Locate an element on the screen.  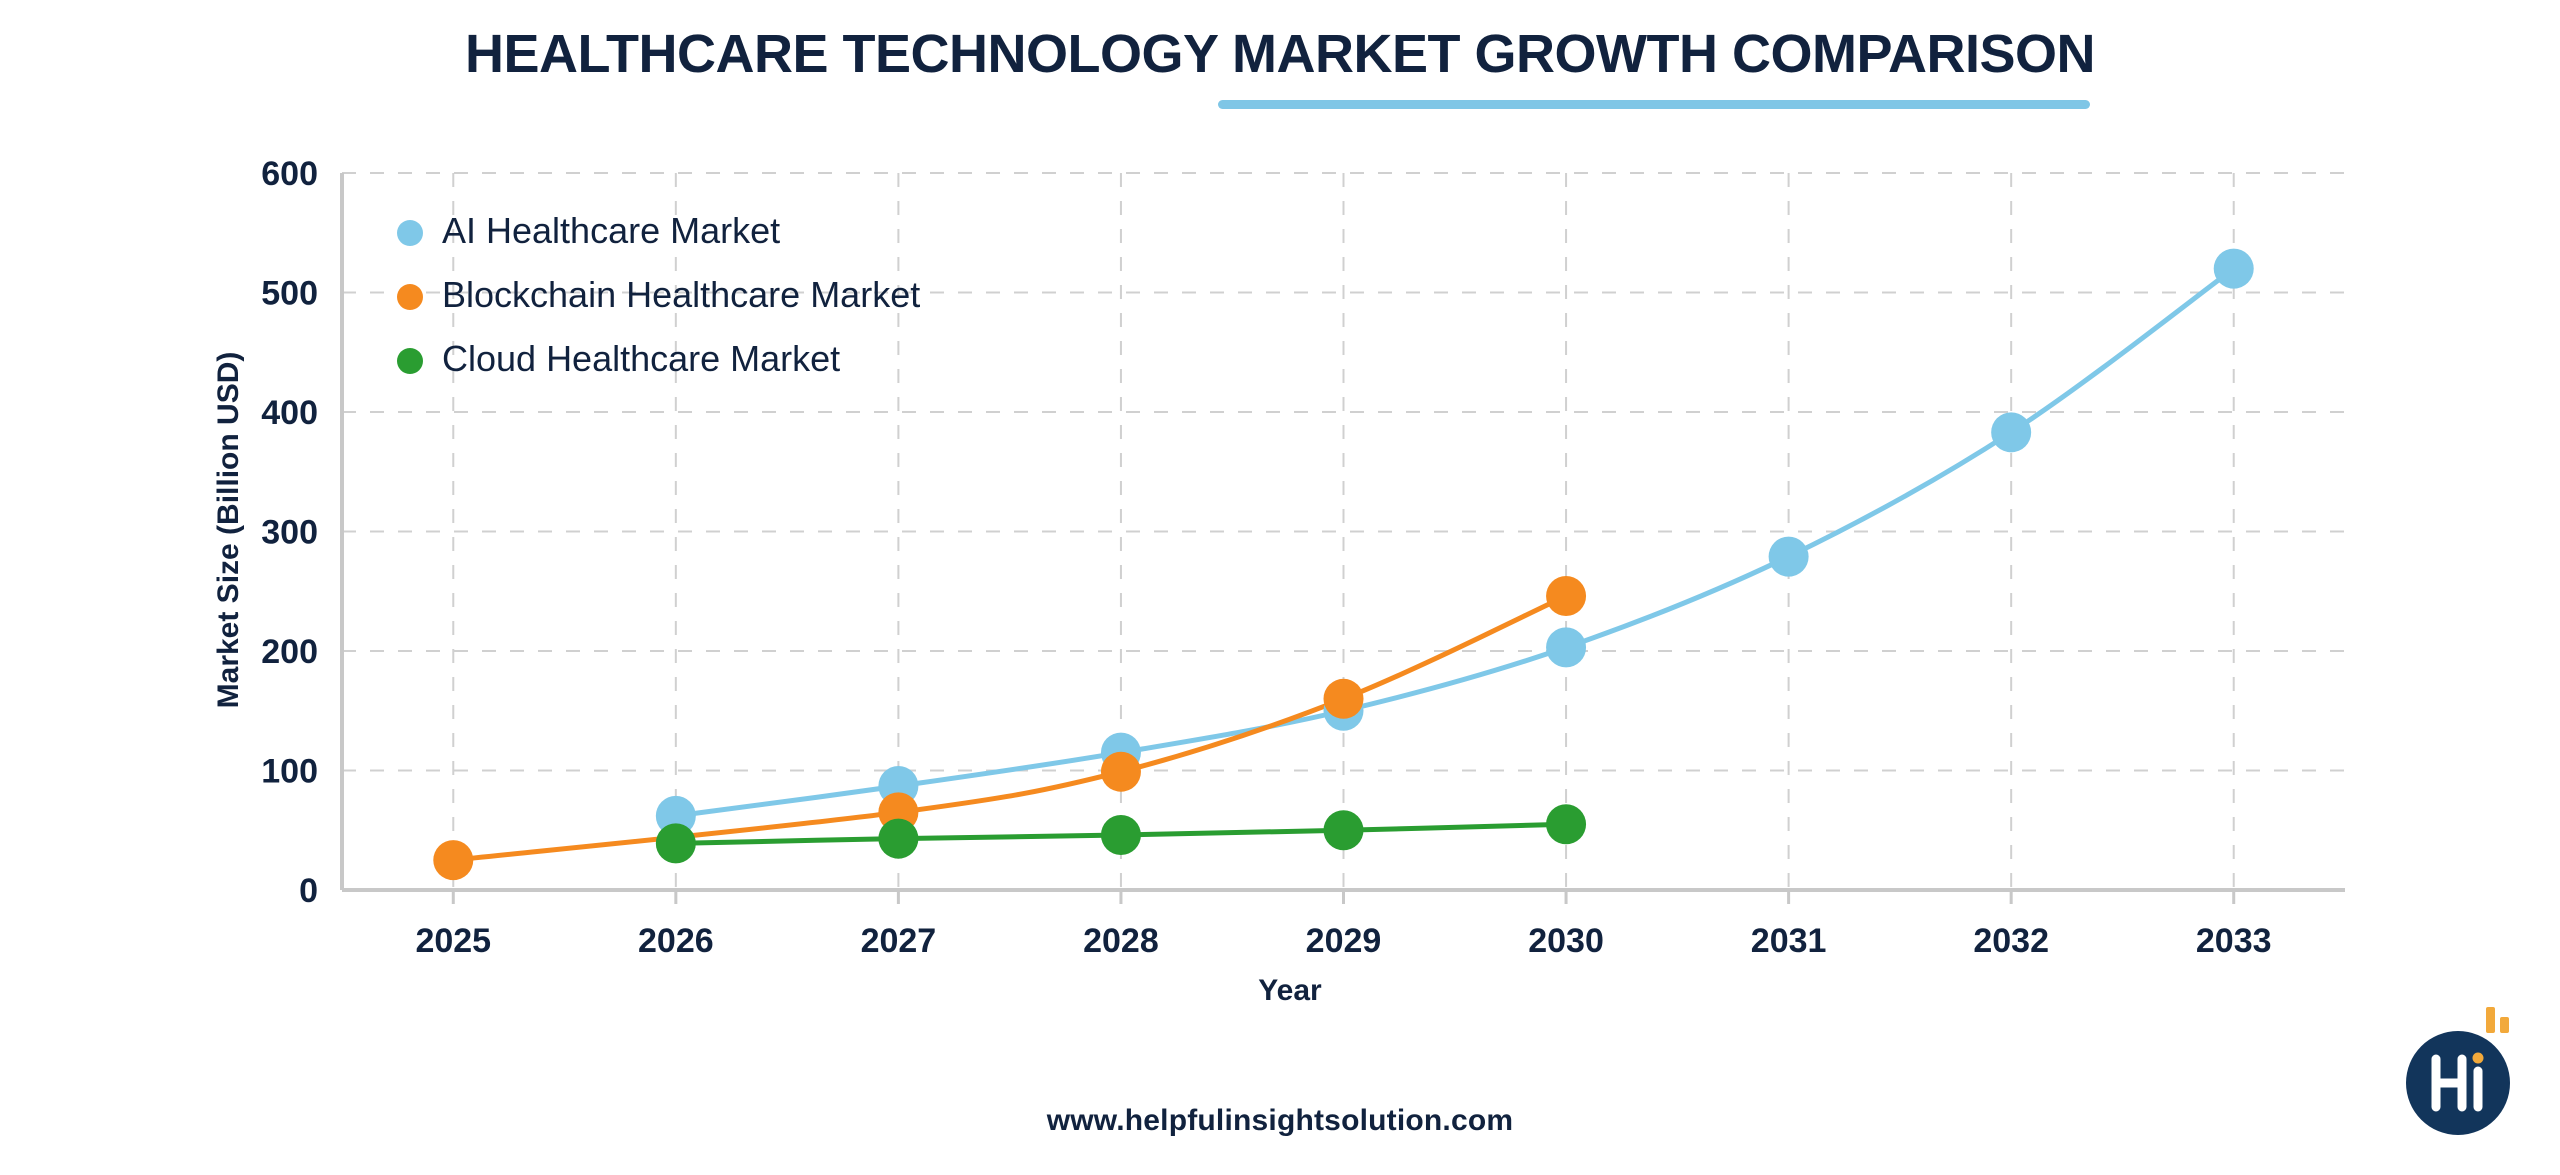
x-tick-label: 2025 is located at coordinates (453, 941).